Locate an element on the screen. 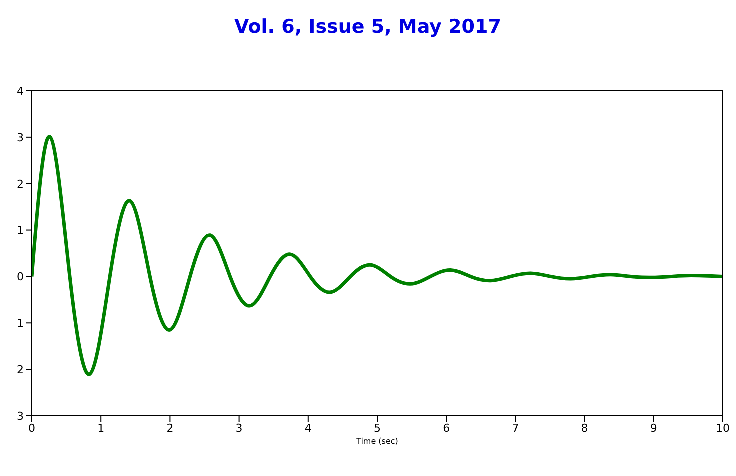 The image size is (736, 476). x-tick-label: 3 is located at coordinates (239, 428).